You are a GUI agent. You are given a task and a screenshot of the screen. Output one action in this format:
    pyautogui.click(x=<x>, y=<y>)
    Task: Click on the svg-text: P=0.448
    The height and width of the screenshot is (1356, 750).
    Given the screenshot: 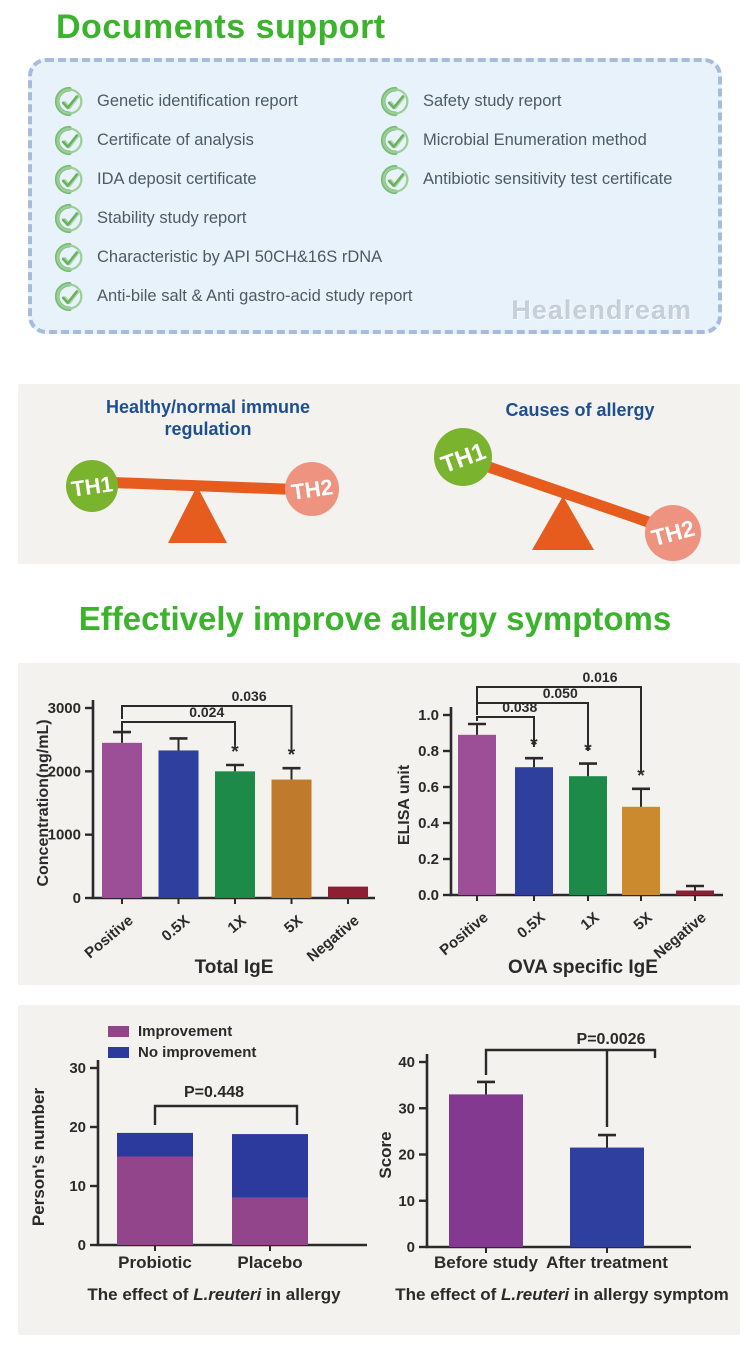 What is the action you would take?
    pyautogui.click(x=214, y=1092)
    